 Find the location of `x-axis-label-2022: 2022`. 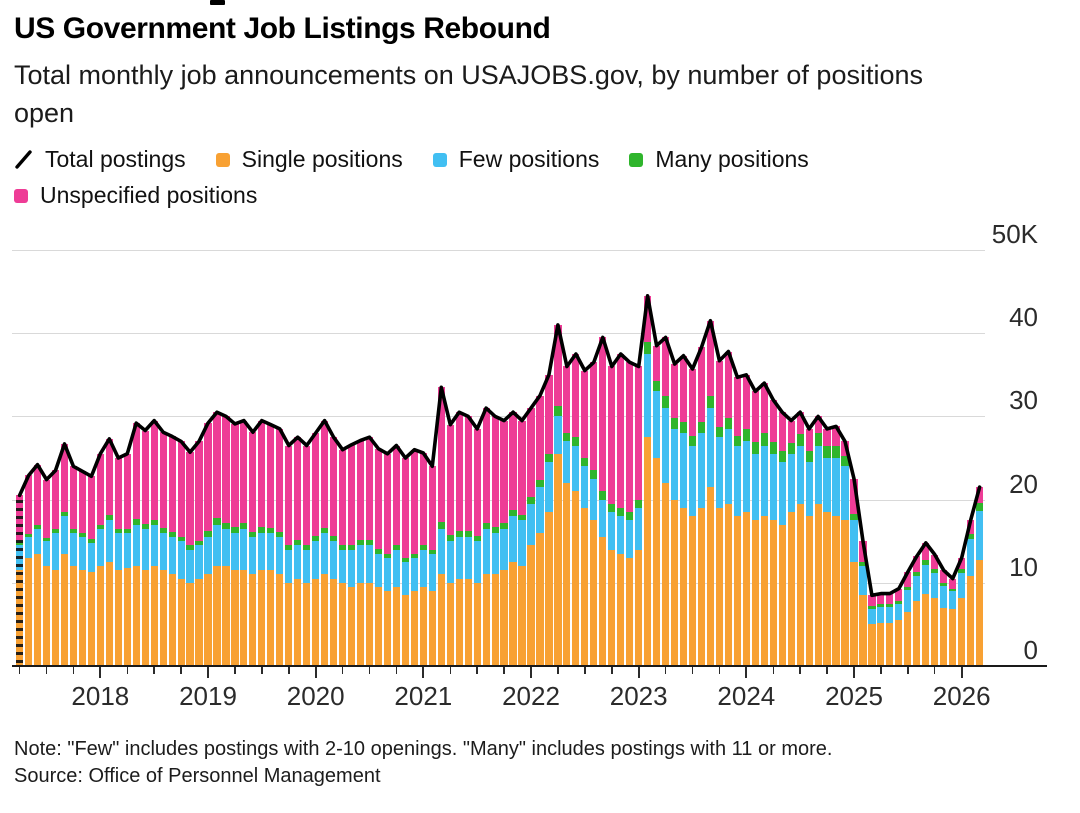

x-axis-label-2022: 2022 is located at coordinates (531, 696).